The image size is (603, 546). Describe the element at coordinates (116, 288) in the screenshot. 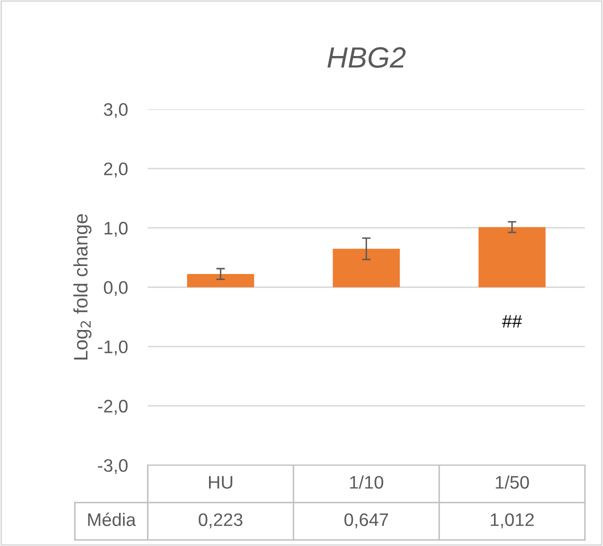

I see `y-tick-label: 0,0` at that location.